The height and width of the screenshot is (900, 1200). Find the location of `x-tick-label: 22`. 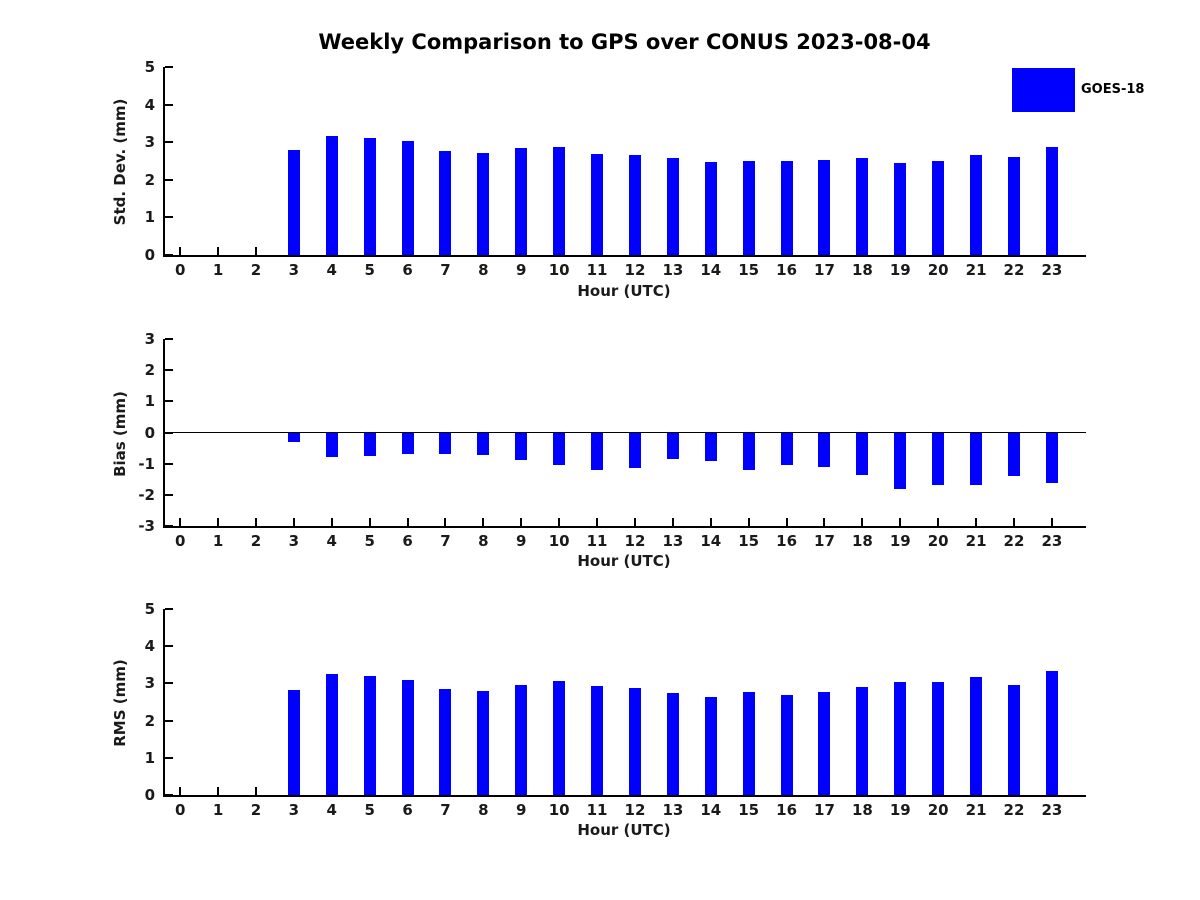

x-tick-label: 22 is located at coordinates (1014, 541).